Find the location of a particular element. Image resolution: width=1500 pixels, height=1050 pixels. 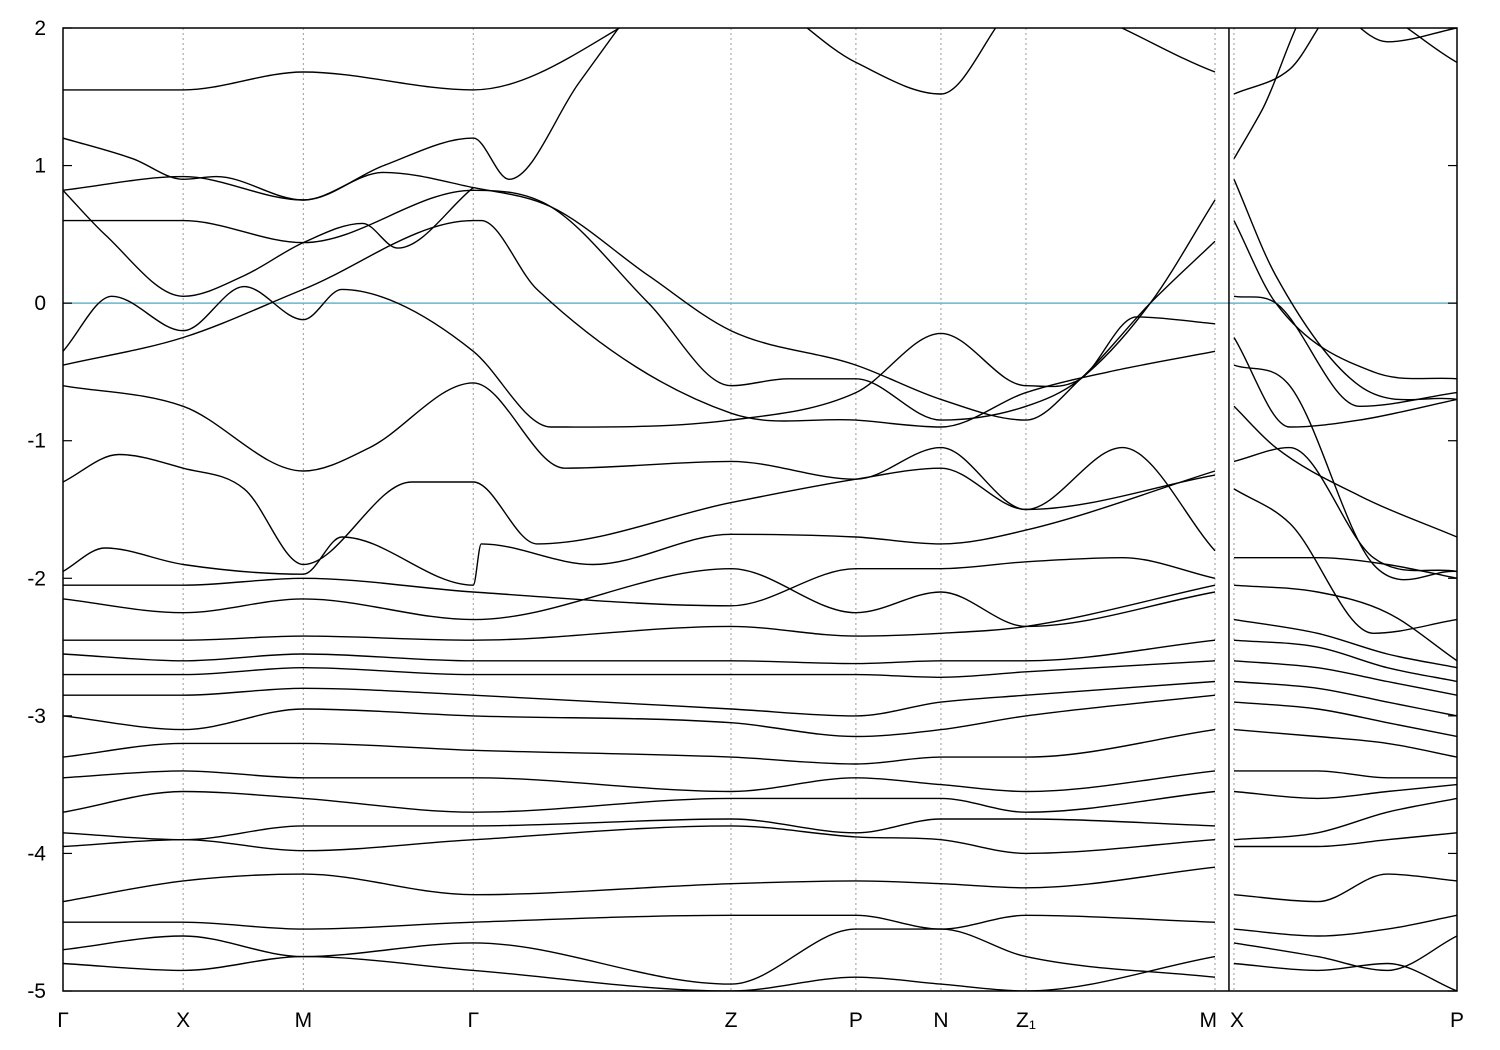

k-point-label: Z is located at coordinates (731, 1020).